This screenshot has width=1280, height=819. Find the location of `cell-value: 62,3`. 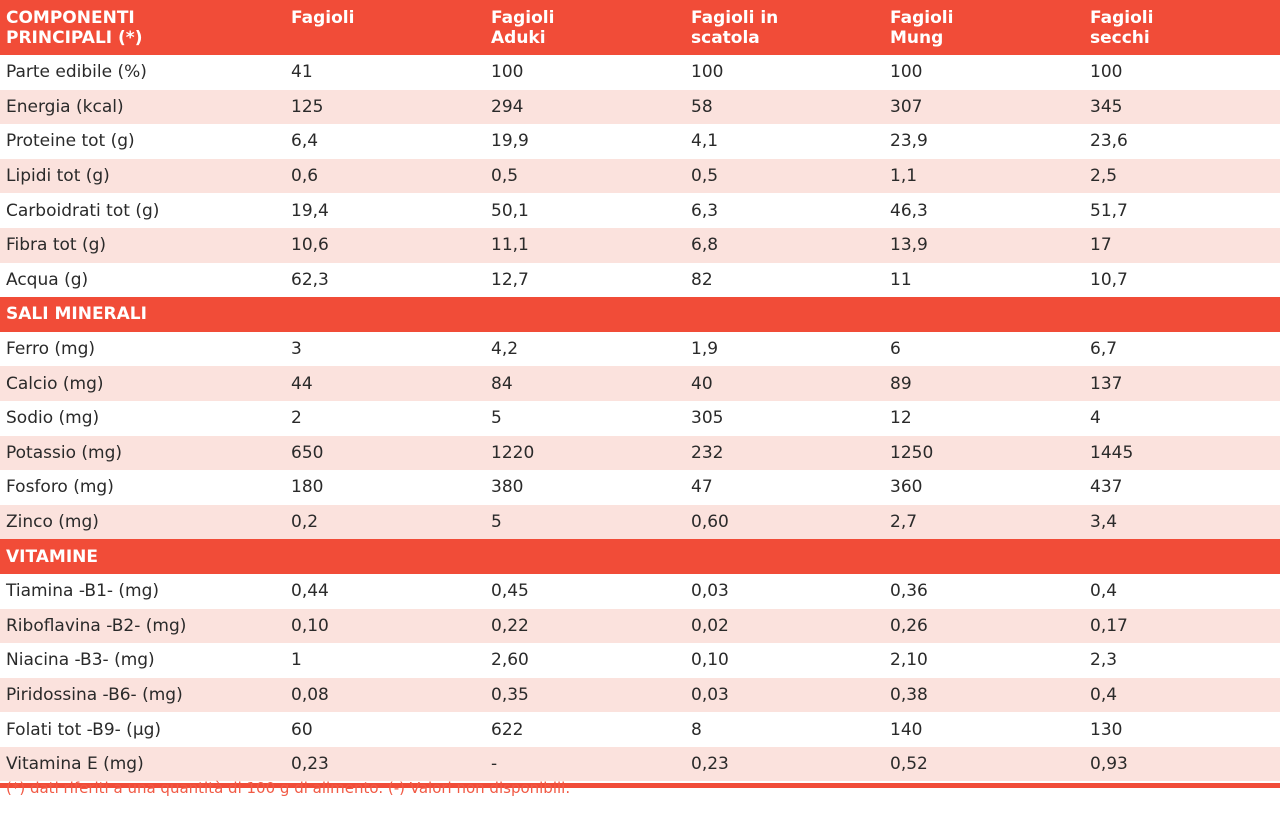

cell-value: 62,3 is located at coordinates (310, 279).